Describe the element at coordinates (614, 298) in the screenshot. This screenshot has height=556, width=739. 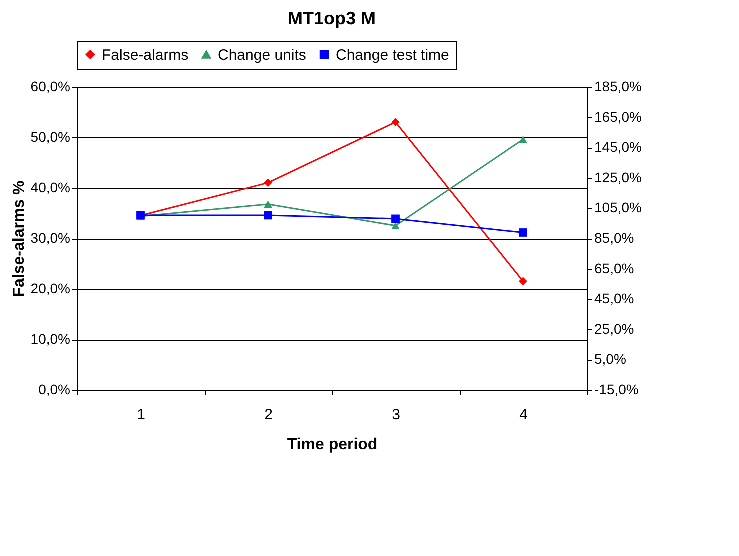
I see `y2-tick-label: 45,0%` at that location.